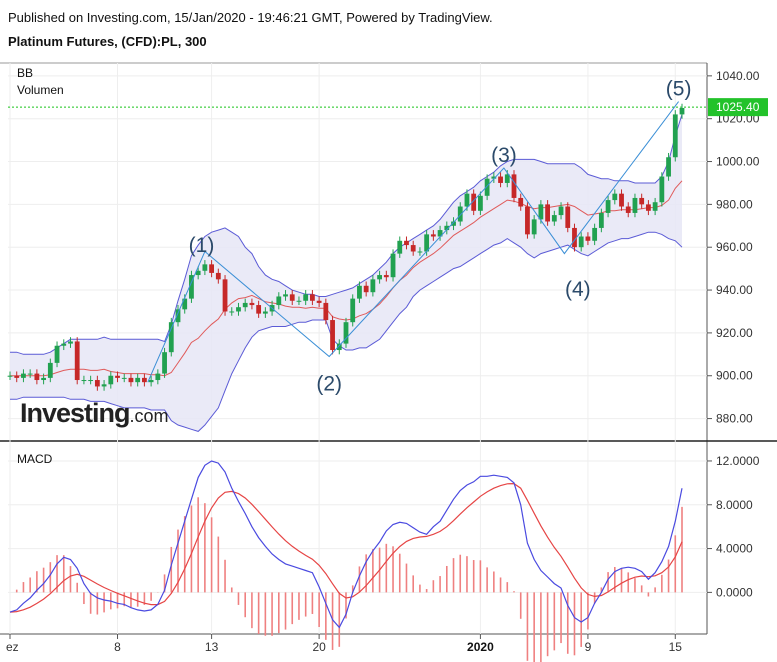 The width and height of the screenshot is (777, 662). Describe the element at coordinates (319, 647) in the screenshot. I see `time-axis-label: 20` at that location.